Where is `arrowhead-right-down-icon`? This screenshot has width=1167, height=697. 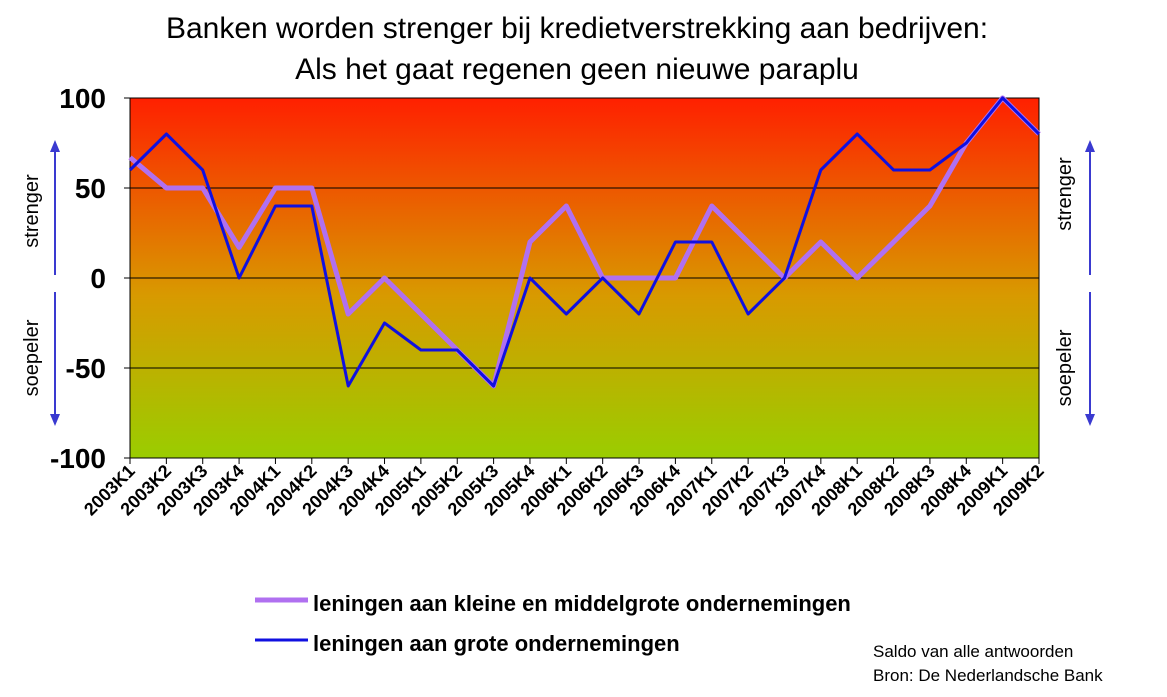
arrowhead-right-down-icon is located at coordinates (1090, 420).